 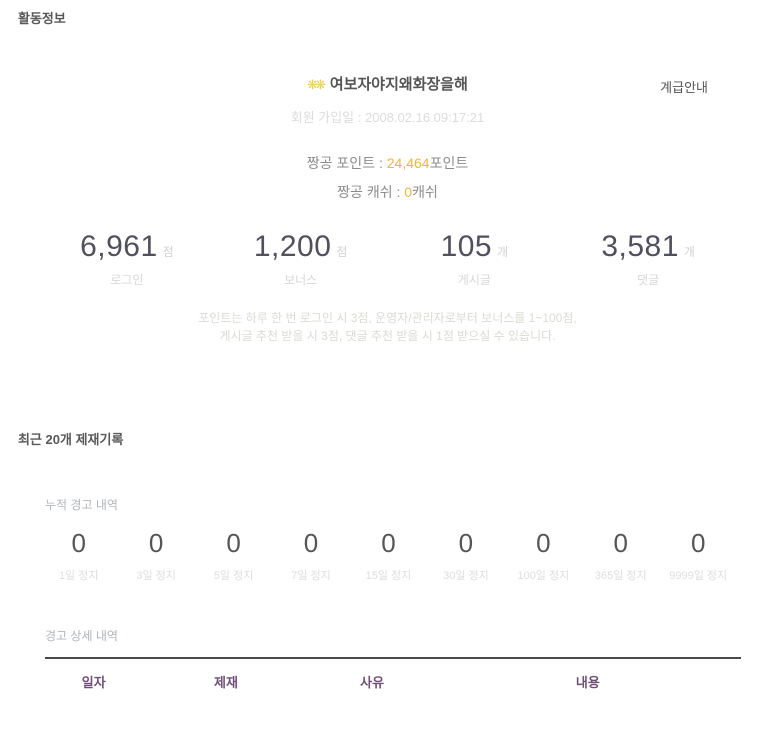 What do you see at coordinates (81, 636) in the screenshot?
I see `warning-detail-title: 경고 상세 내역` at bounding box center [81, 636].